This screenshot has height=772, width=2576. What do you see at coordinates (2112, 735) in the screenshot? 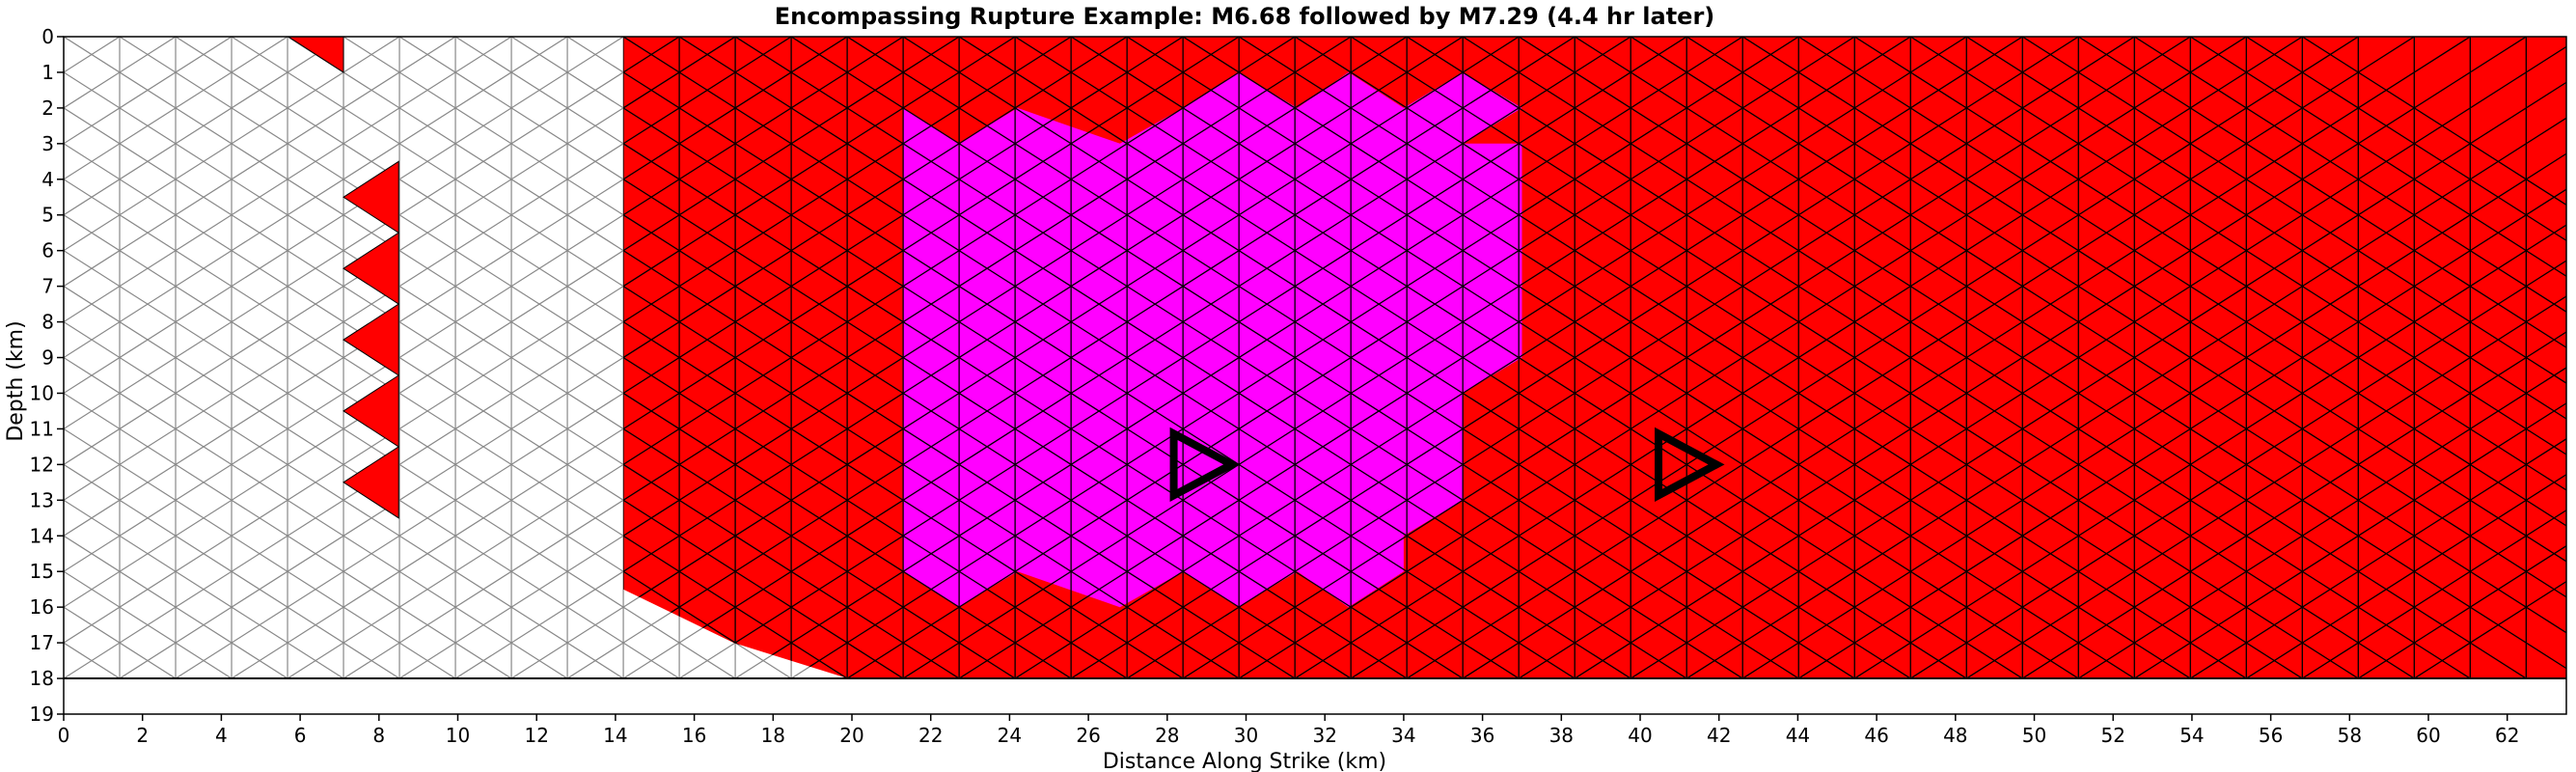
I see `x-tick-label: 52` at bounding box center [2112, 735].